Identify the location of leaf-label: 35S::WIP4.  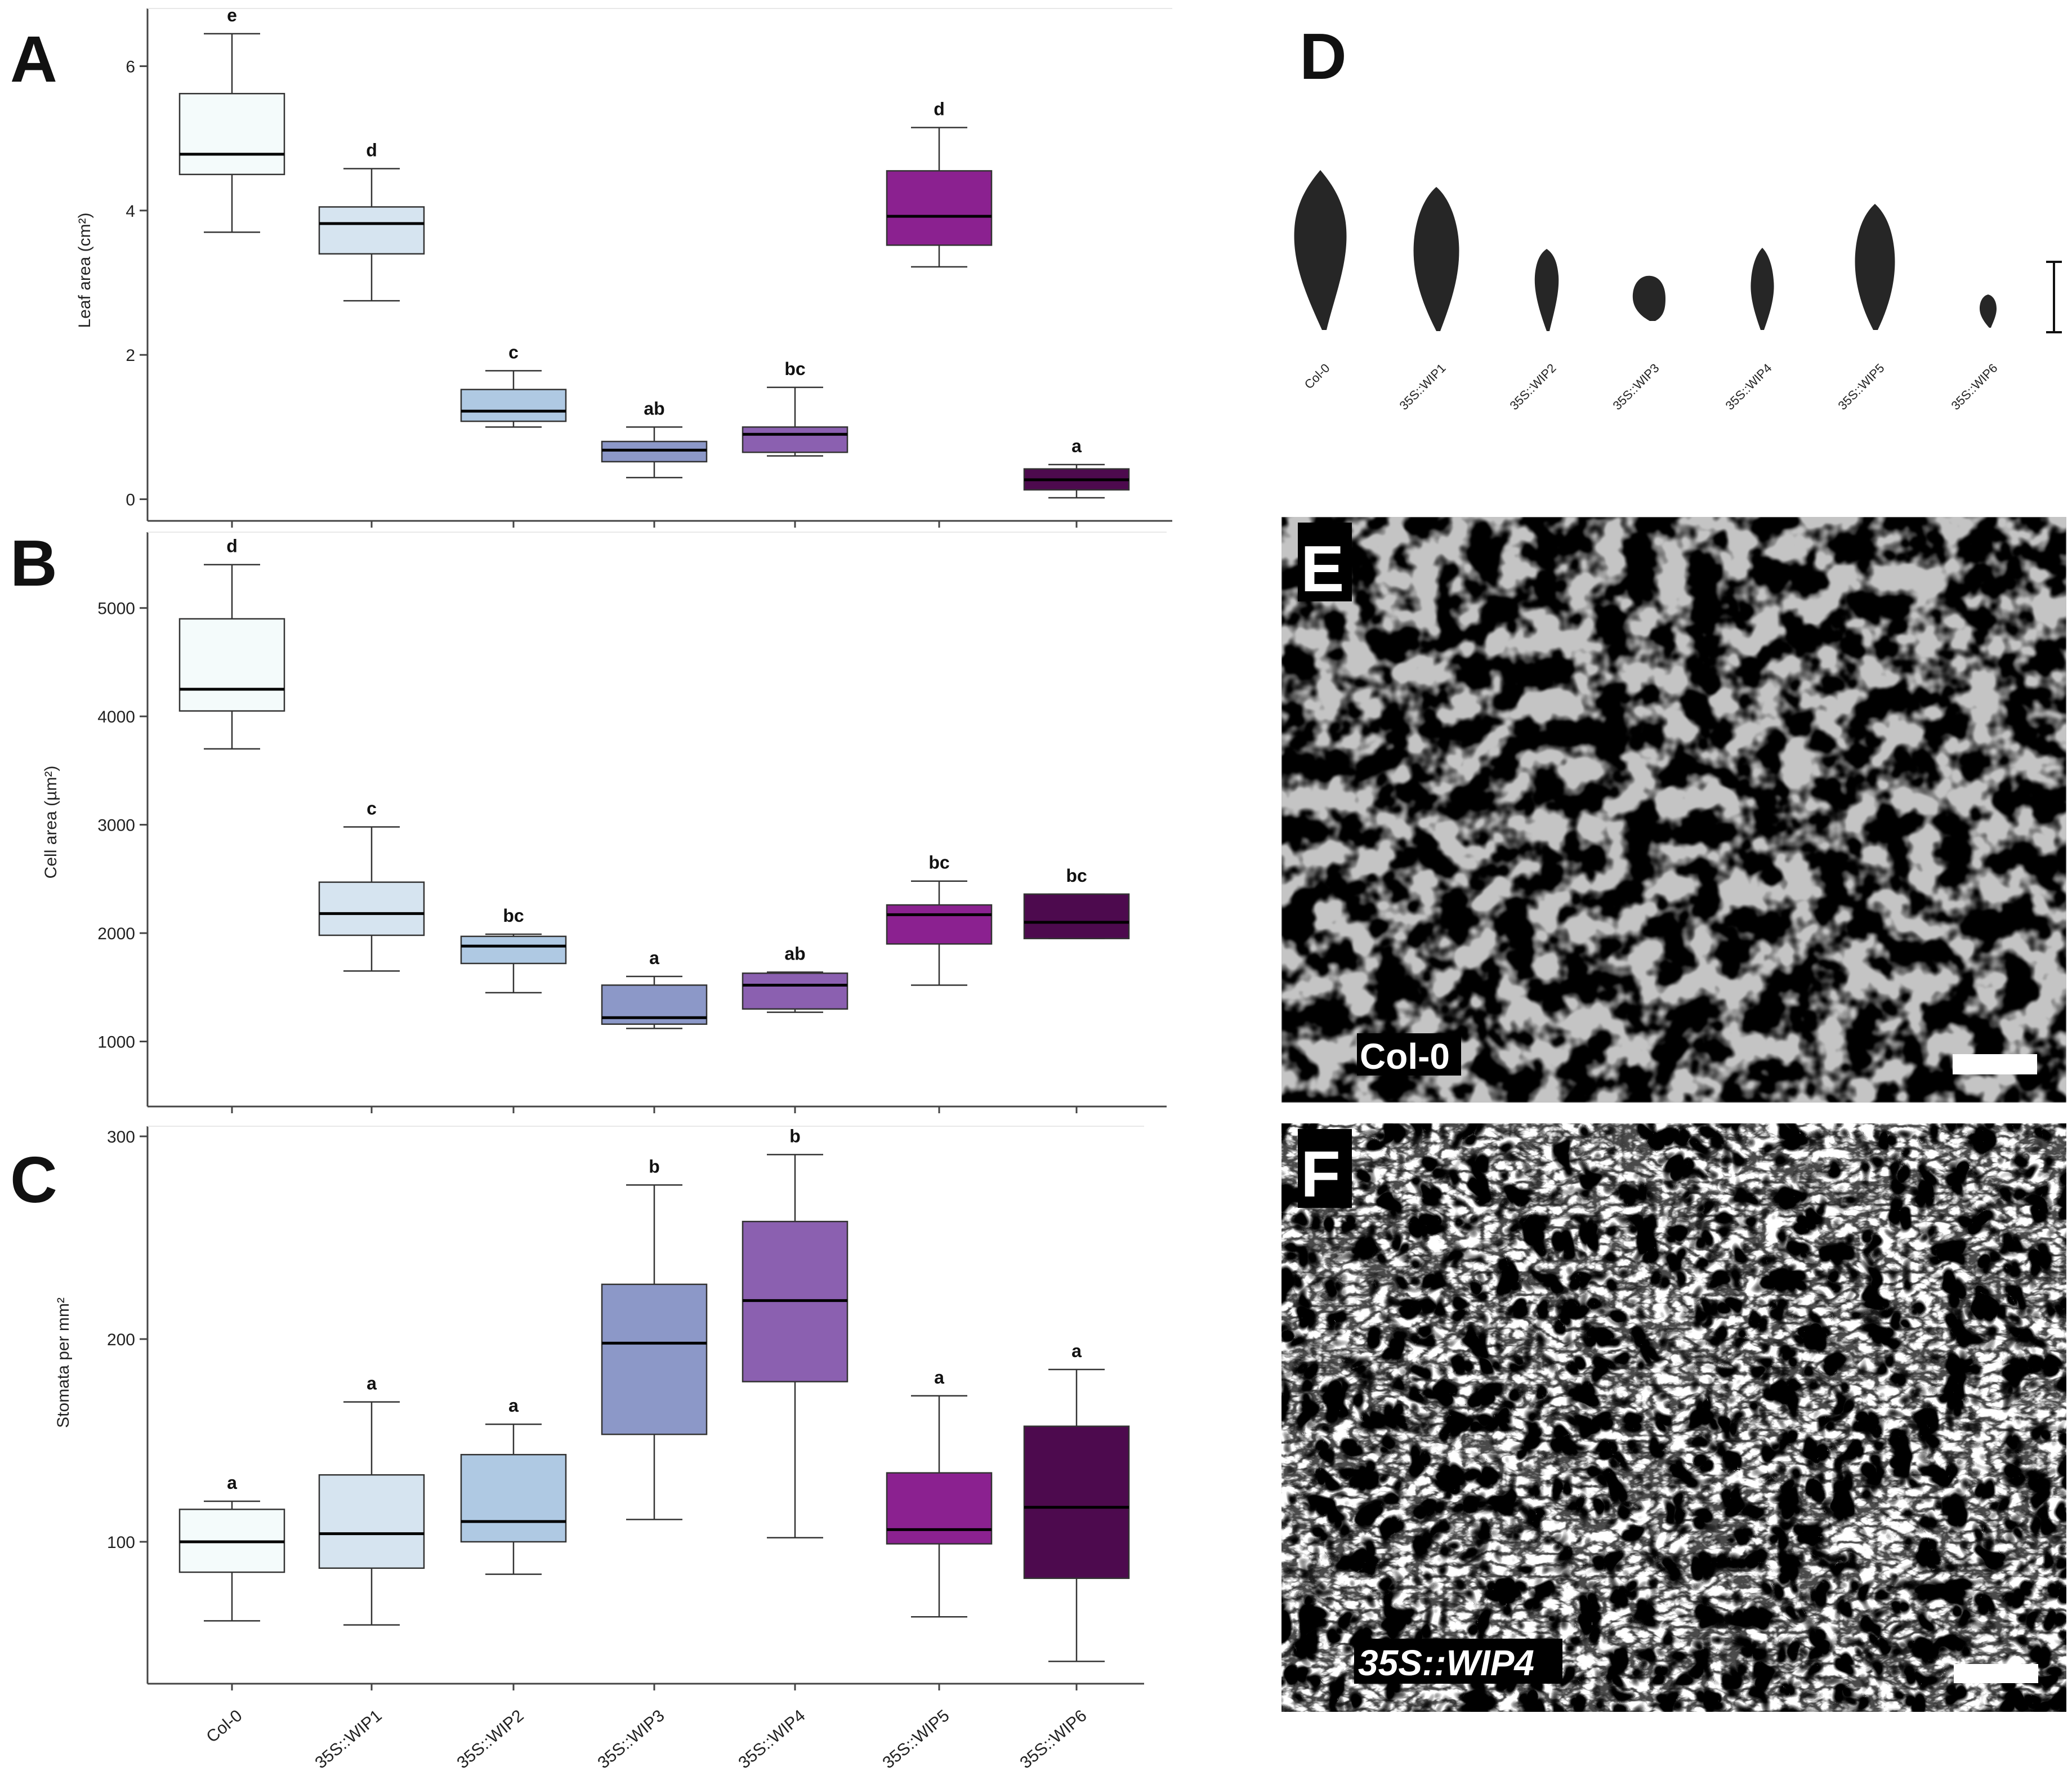
(1749, 387).